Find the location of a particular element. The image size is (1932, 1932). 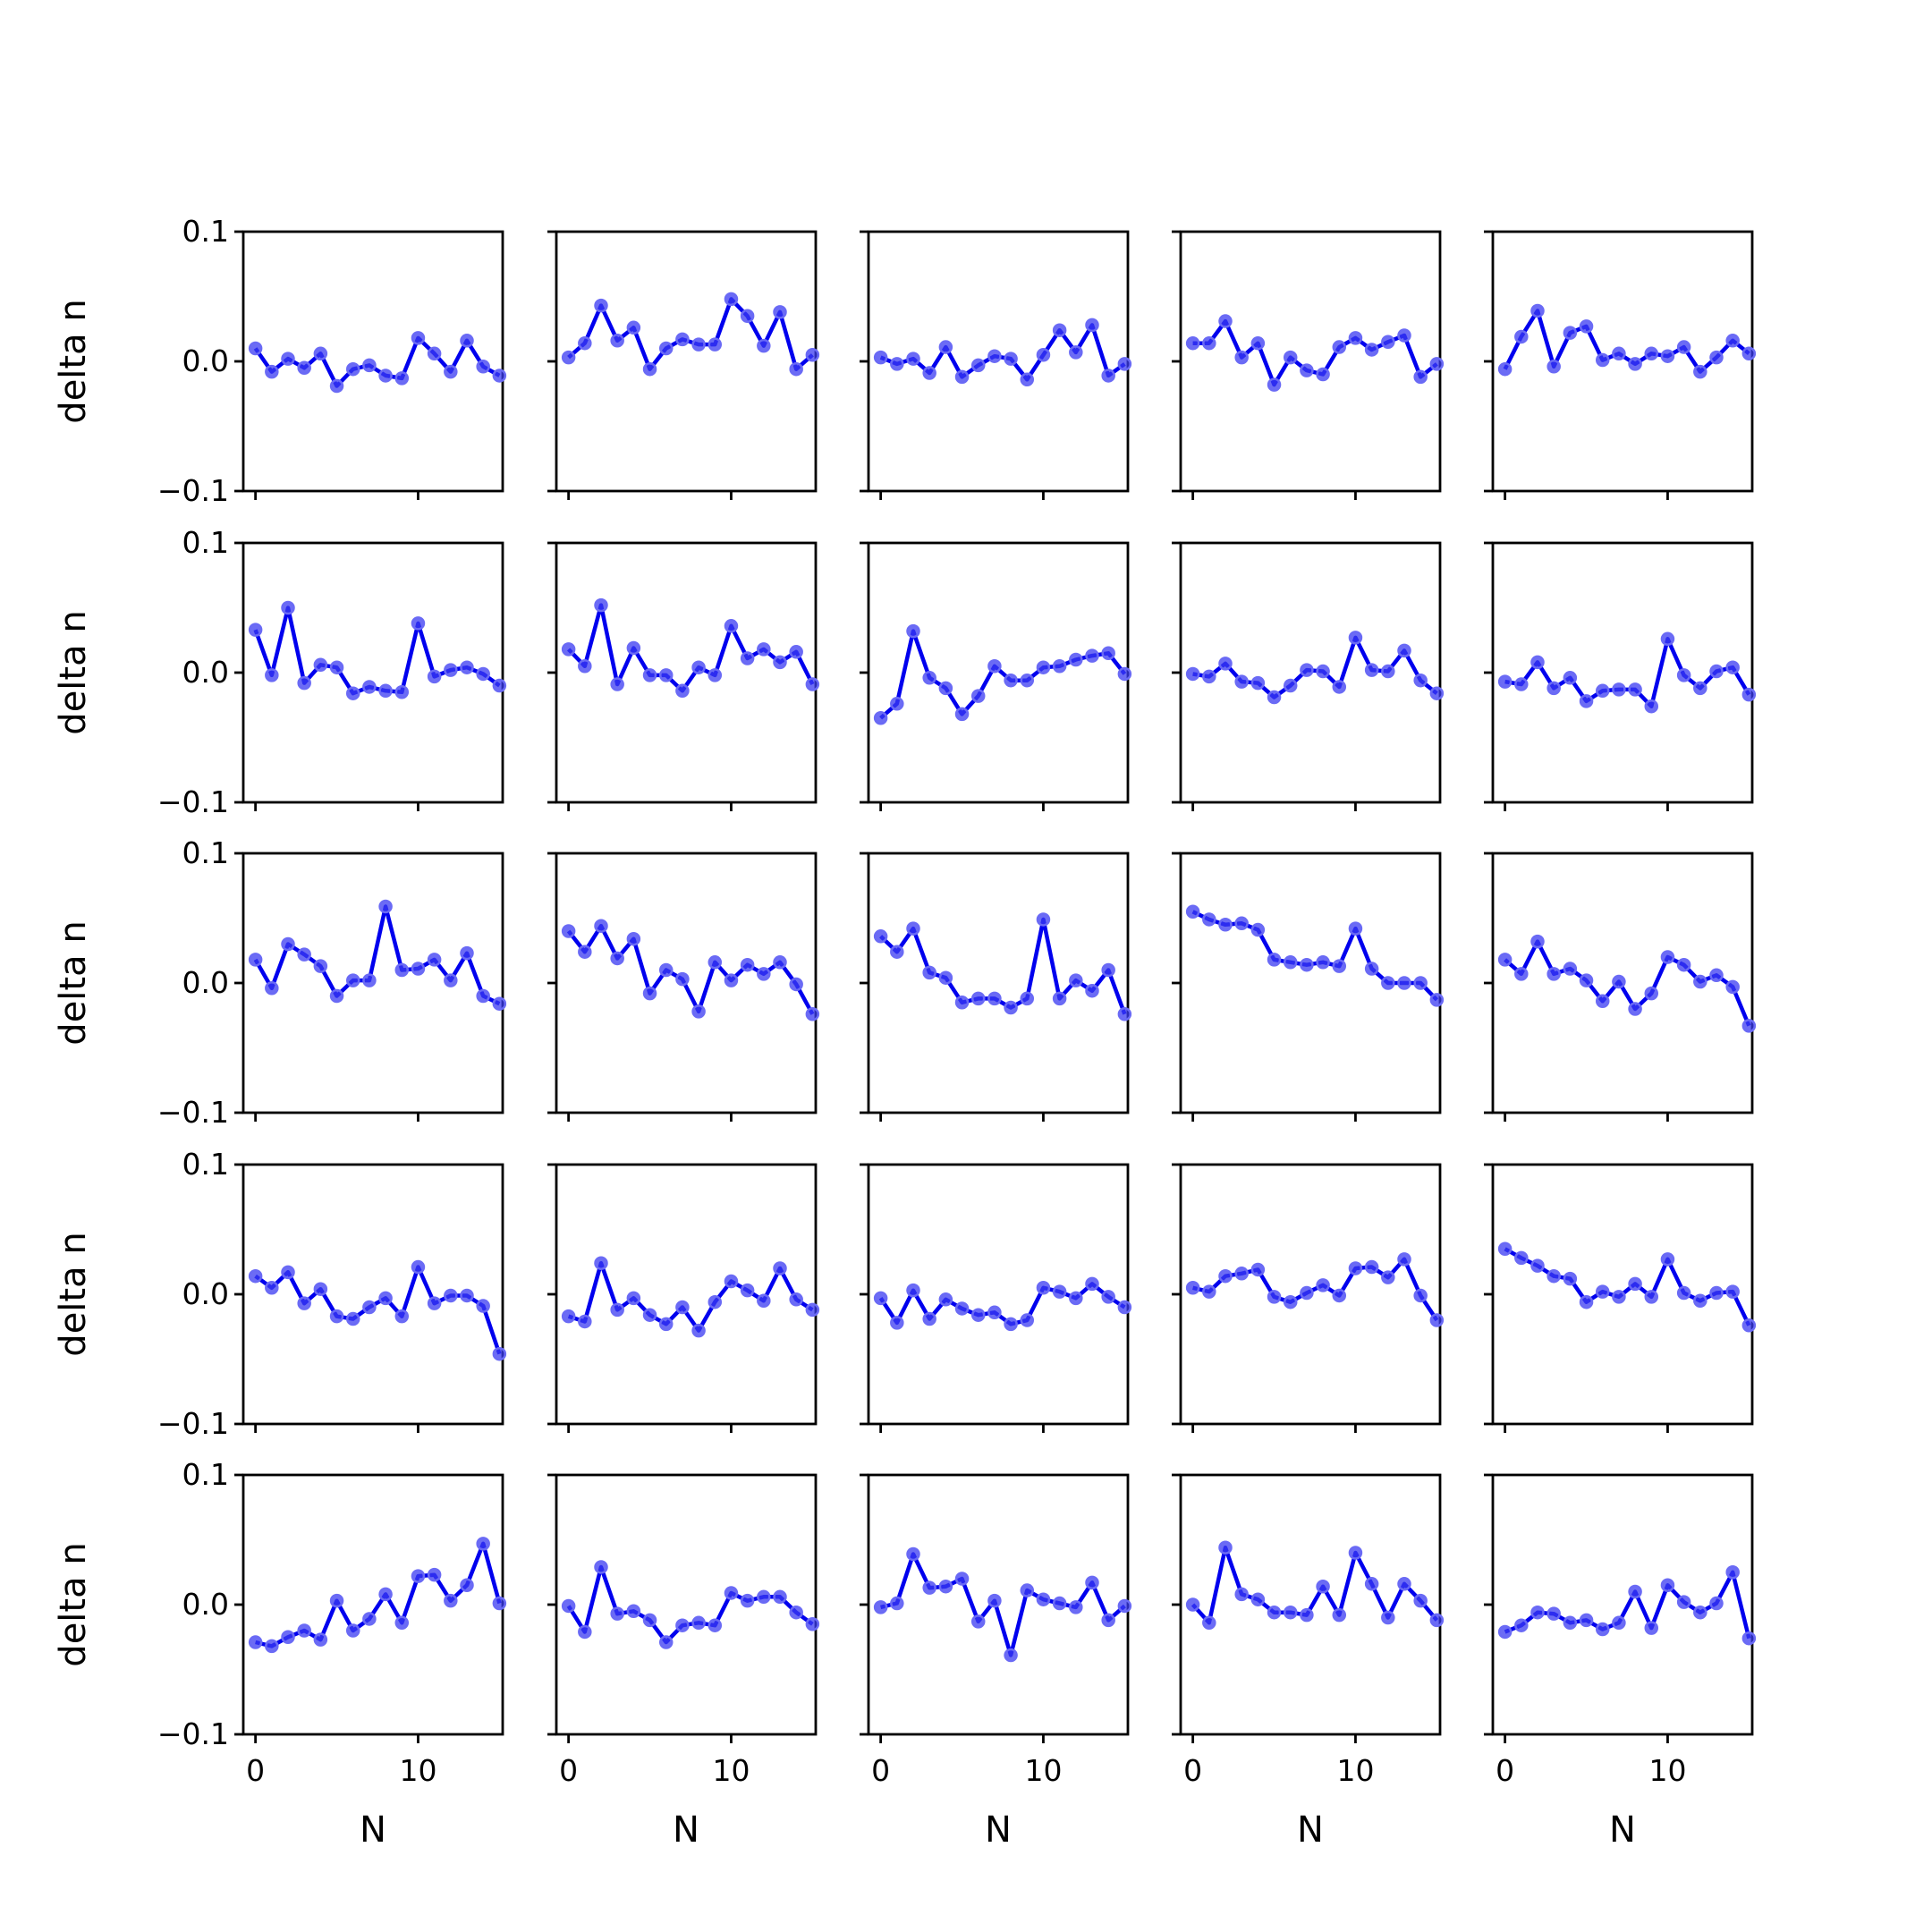

y-tick-label: 0.0 is located at coordinates (205, 1604).